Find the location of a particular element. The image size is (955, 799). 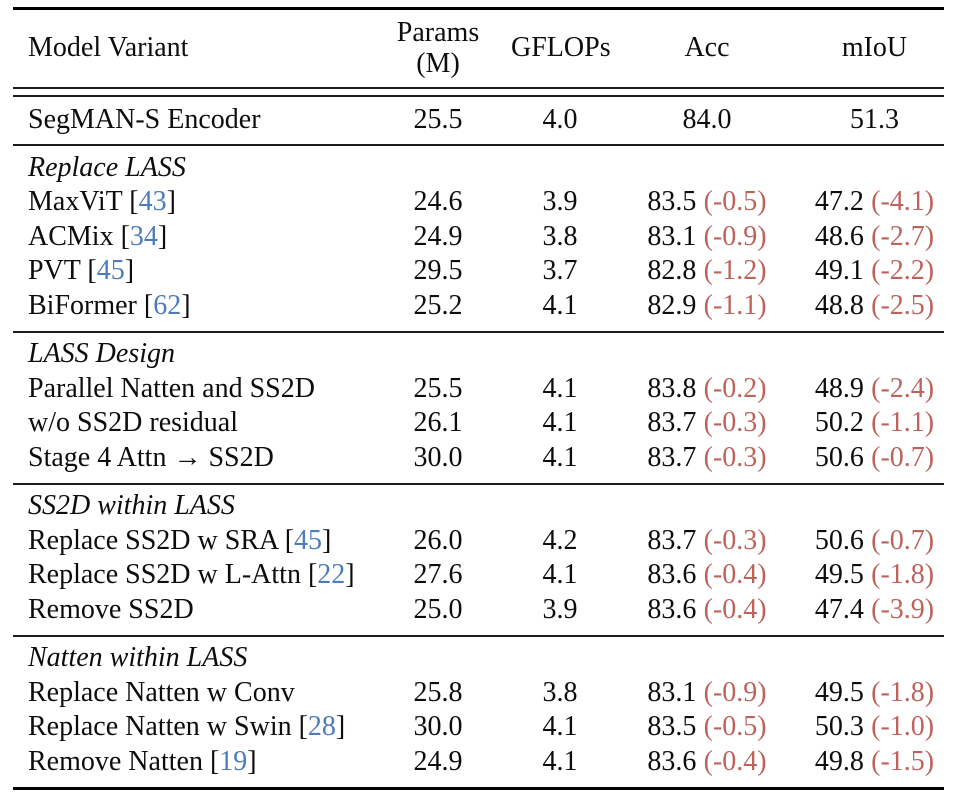

row-label: Parallel Natten and SS2D is located at coordinates (171, 388).